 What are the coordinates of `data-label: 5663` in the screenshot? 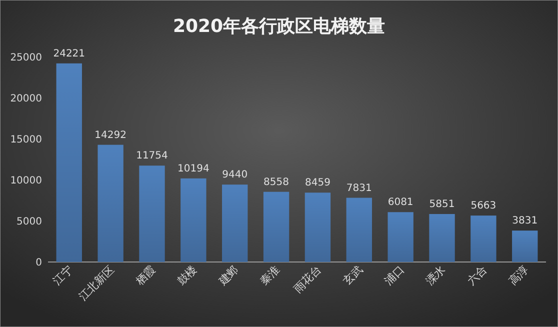 It's located at (483, 206).